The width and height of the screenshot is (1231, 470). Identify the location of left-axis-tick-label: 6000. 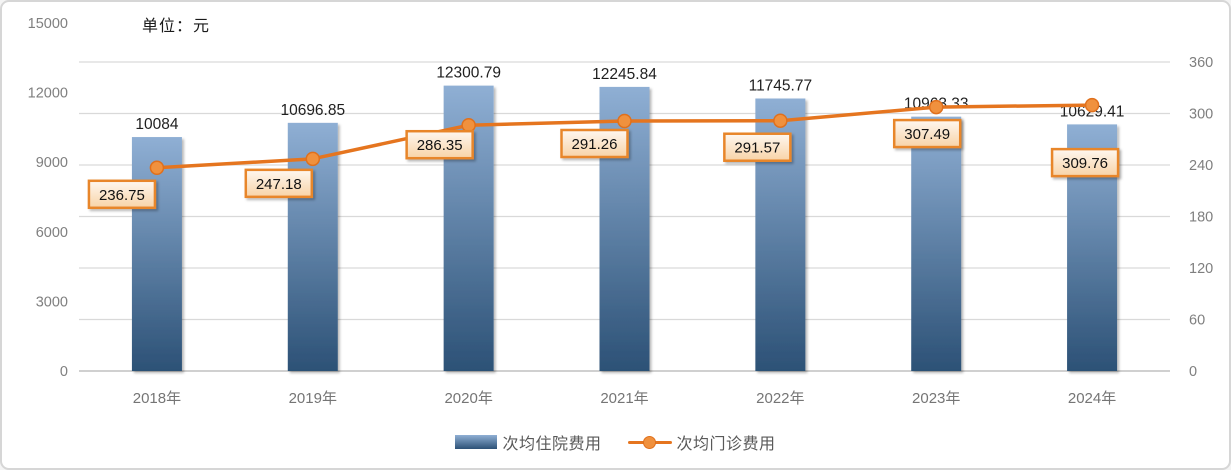
(52, 233).